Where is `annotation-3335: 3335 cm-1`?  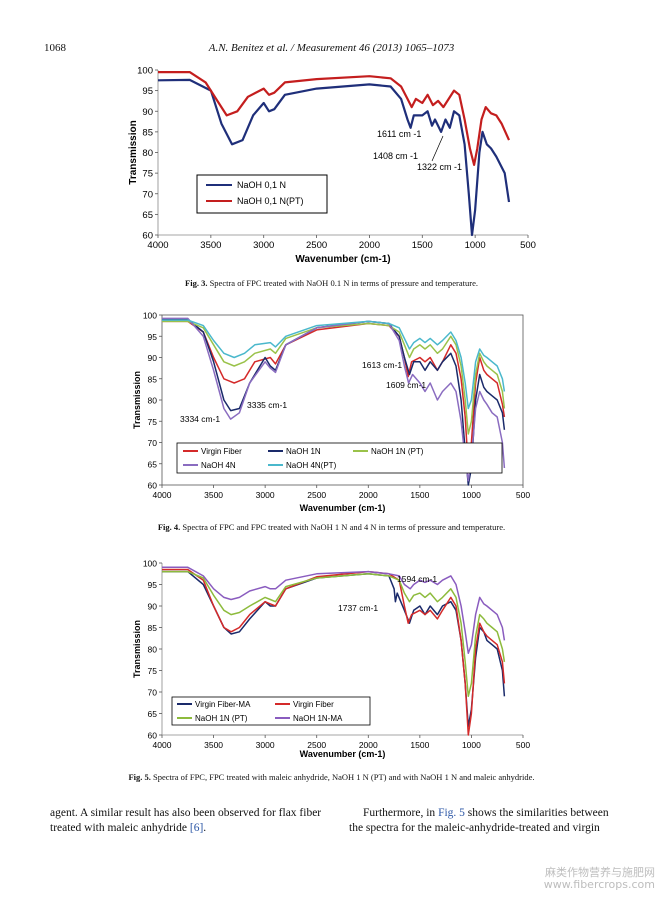
annotation-3335: 3335 cm-1 is located at coordinates (267, 405).